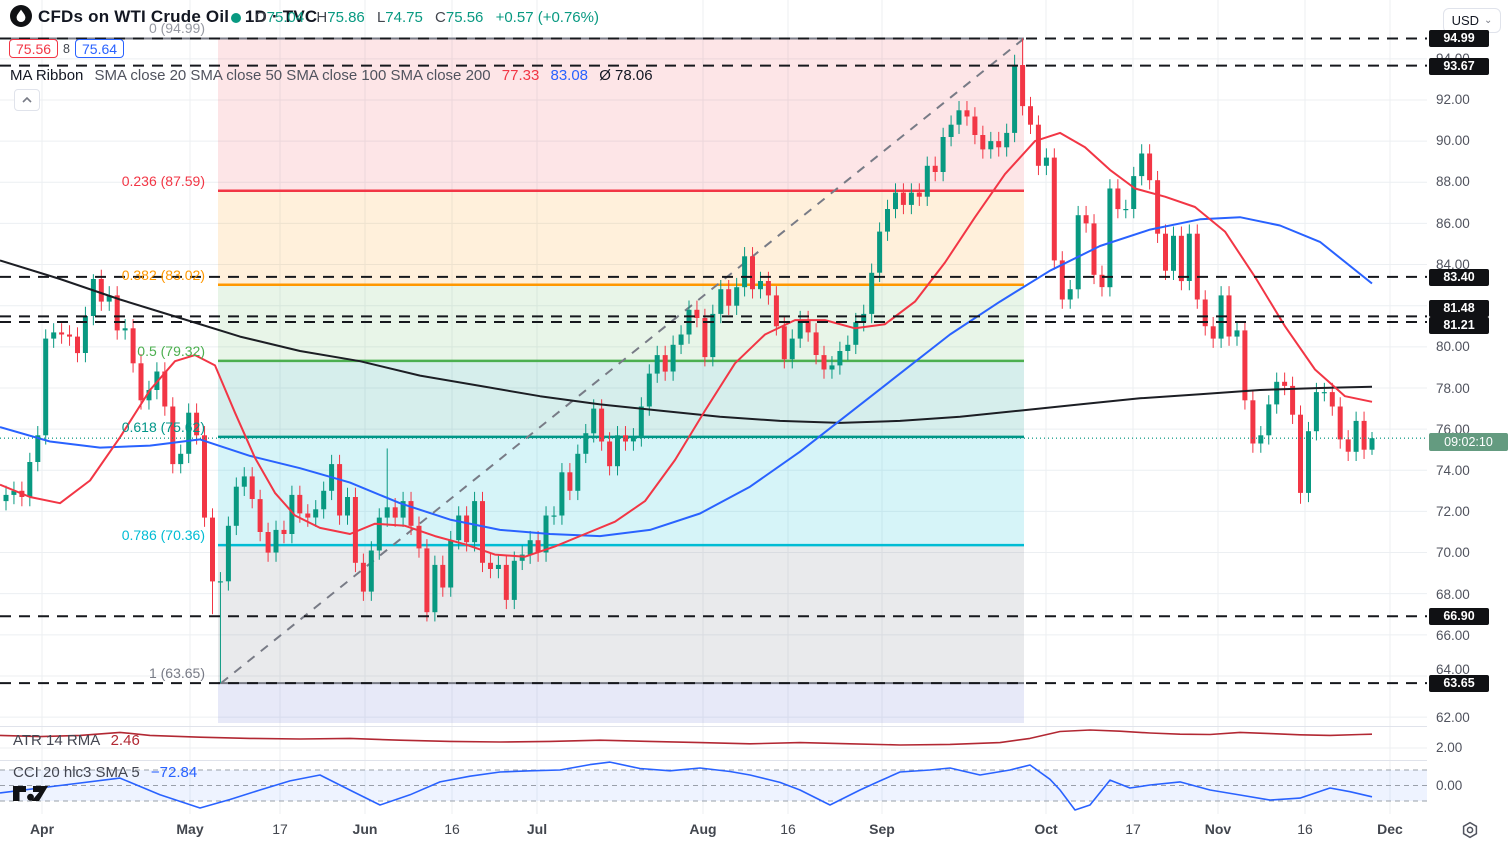  Describe the element at coordinates (1459, 277) in the screenshot. I see `price-level-badge: 83.40` at that location.